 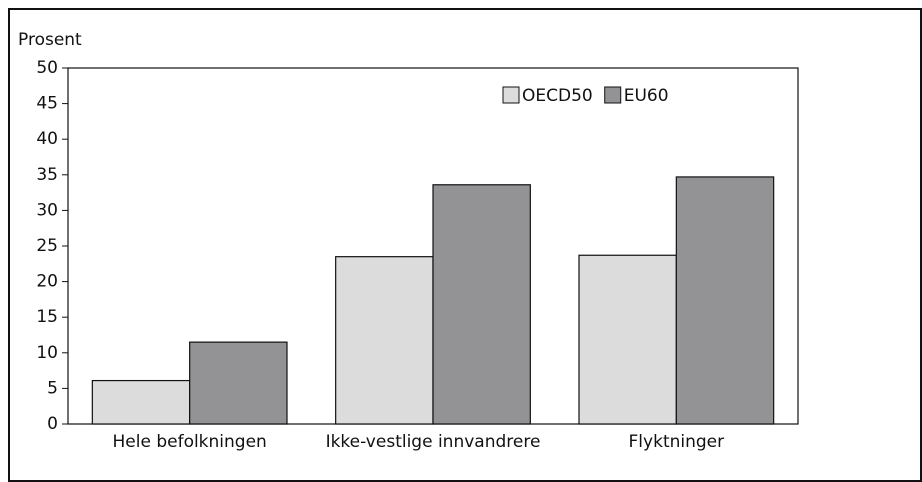 I want to click on y-axis-label: Prosent, so click(x=50, y=40).